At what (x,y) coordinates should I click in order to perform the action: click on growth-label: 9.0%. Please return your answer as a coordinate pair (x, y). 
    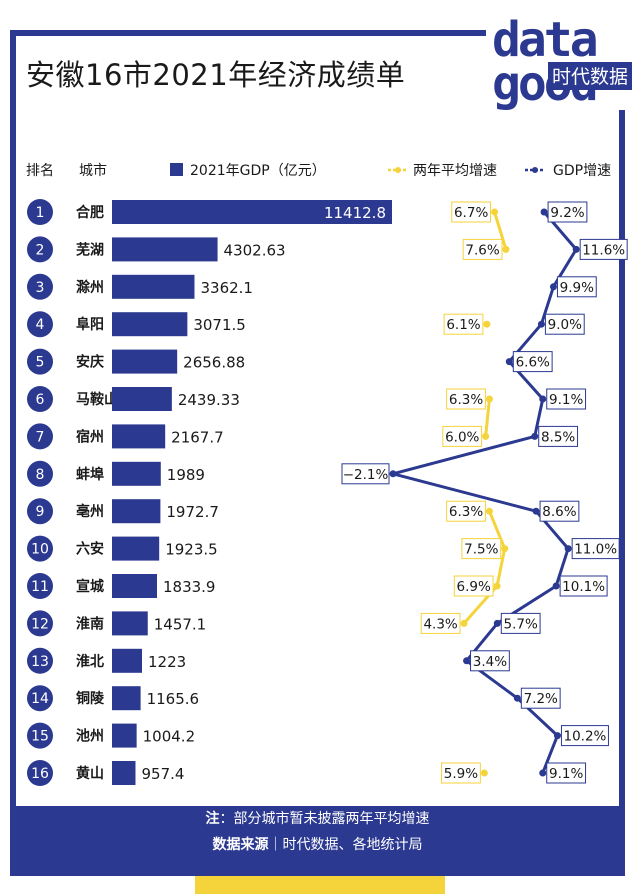
    Looking at the image, I should click on (565, 325).